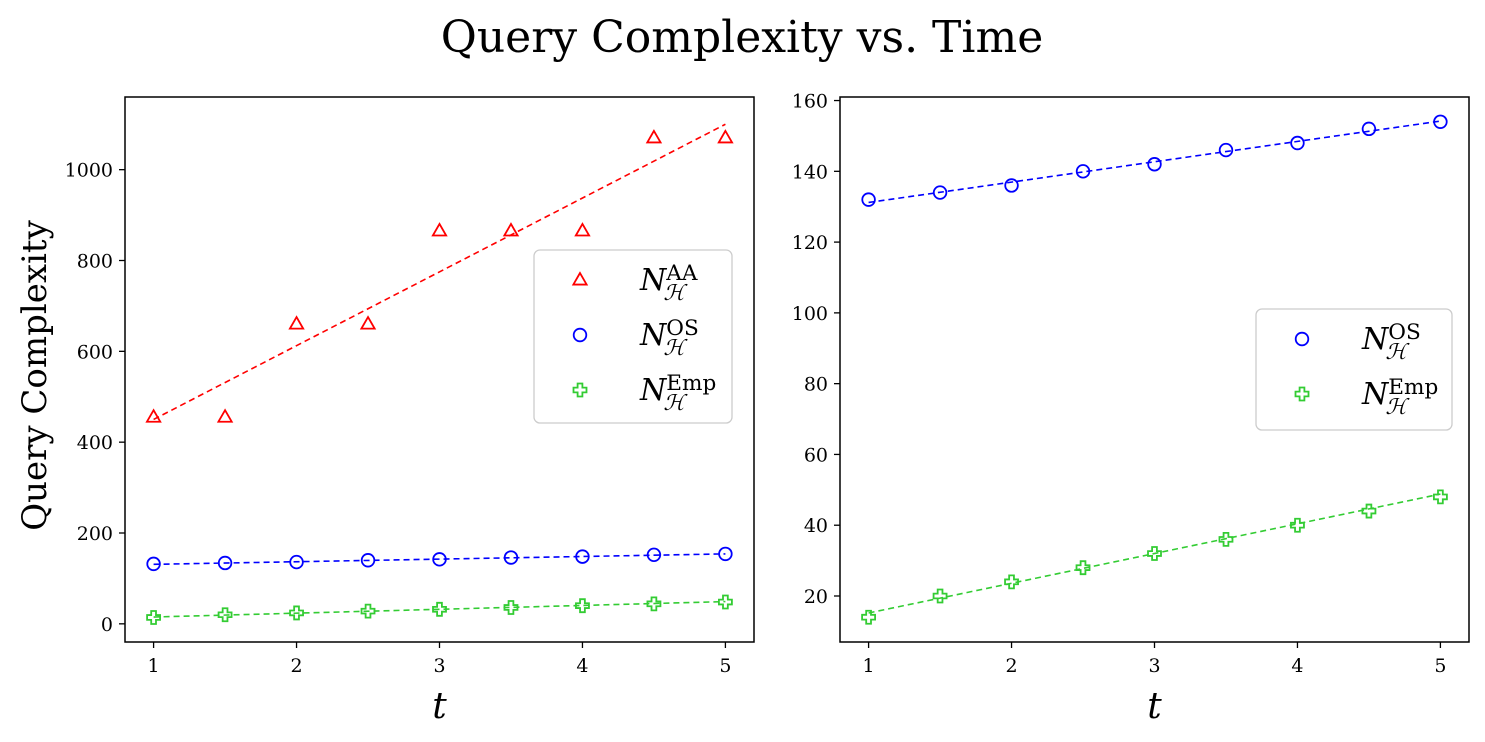 Image resolution: width=1485 pixels, height=742 pixels. What do you see at coordinates (810, 243) in the screenshot?
I see `y-tick-label: 120` at bounding box center [810, 243].